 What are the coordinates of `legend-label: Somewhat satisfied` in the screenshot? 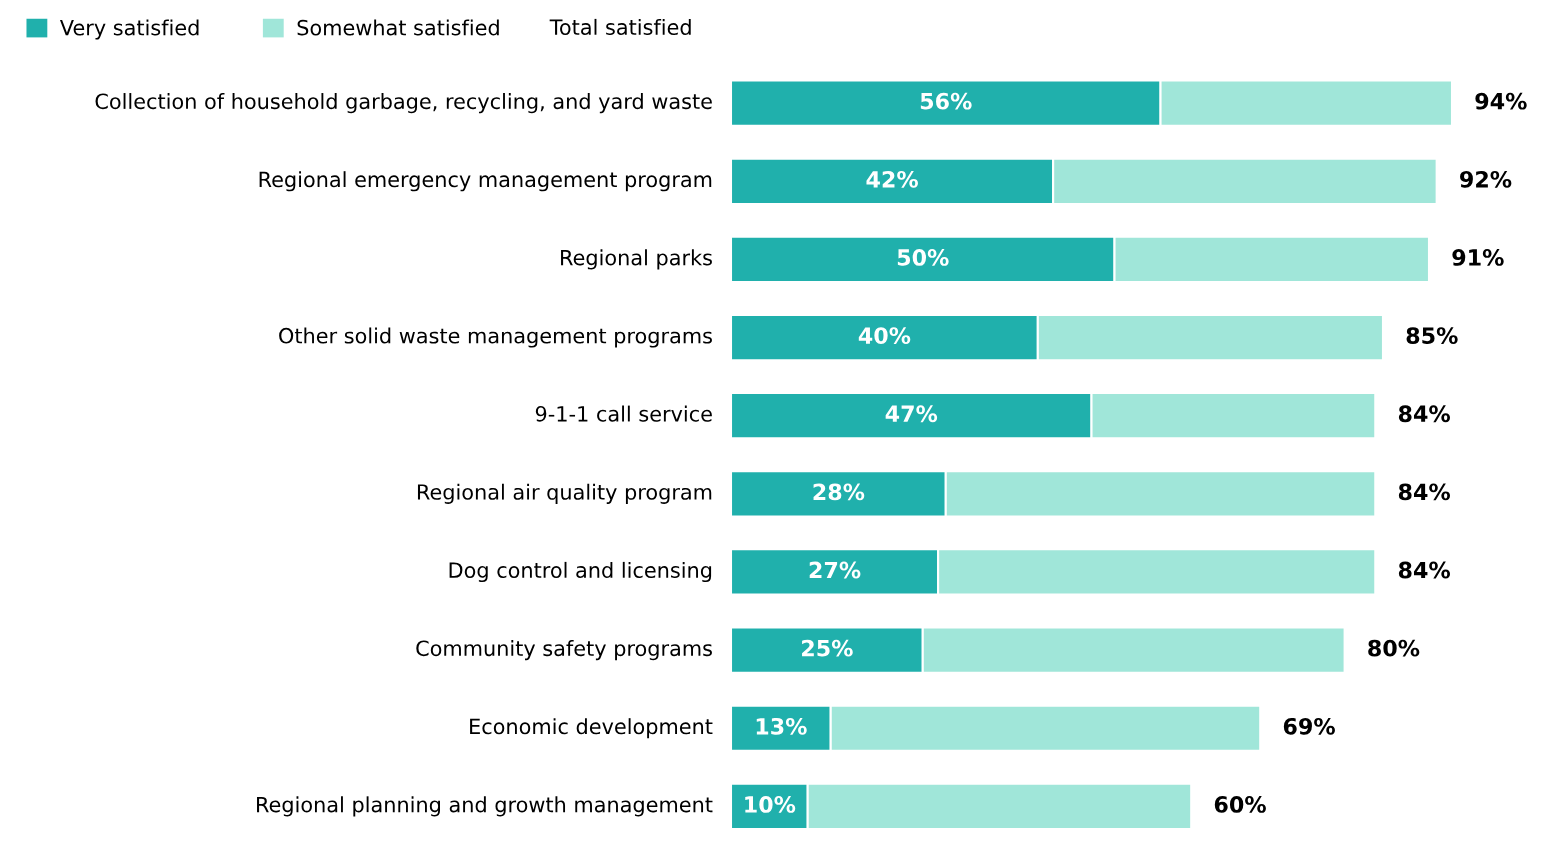 It's located at (398, 27).